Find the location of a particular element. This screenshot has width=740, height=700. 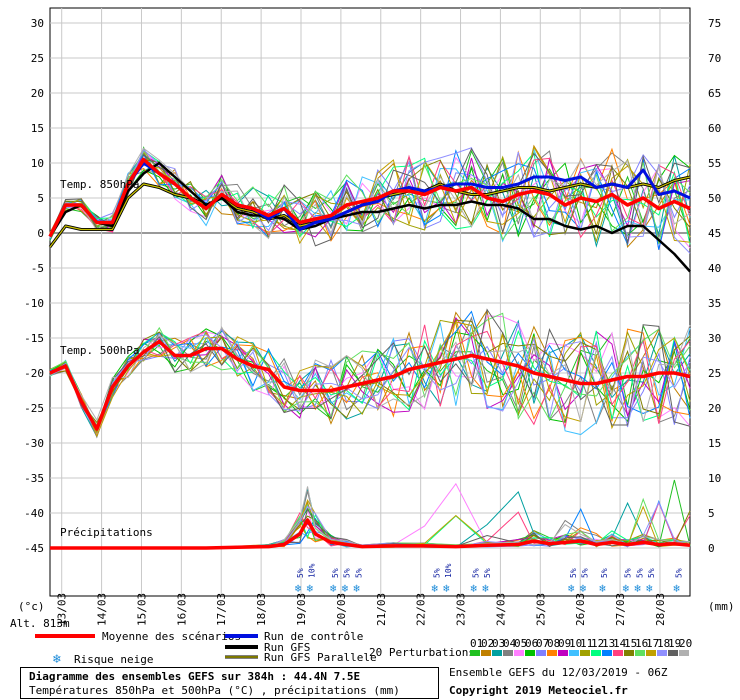

snow-percent-label: 10% is located at coordinates (311, 570).